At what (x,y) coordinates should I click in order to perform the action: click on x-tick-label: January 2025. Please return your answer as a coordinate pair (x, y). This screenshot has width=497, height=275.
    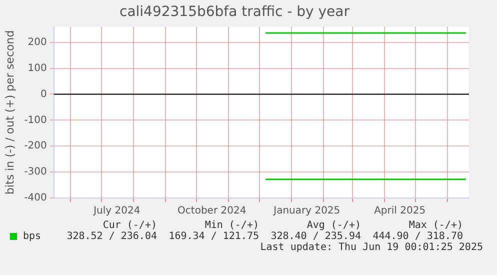
    Looking at the image, I should click on (306, 211).